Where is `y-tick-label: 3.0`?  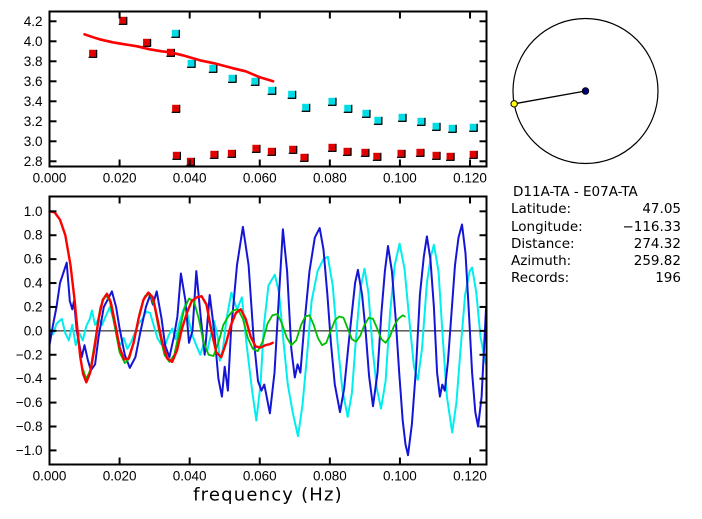
y-tick-label: 3.0 is located at coordinates (33, 141).